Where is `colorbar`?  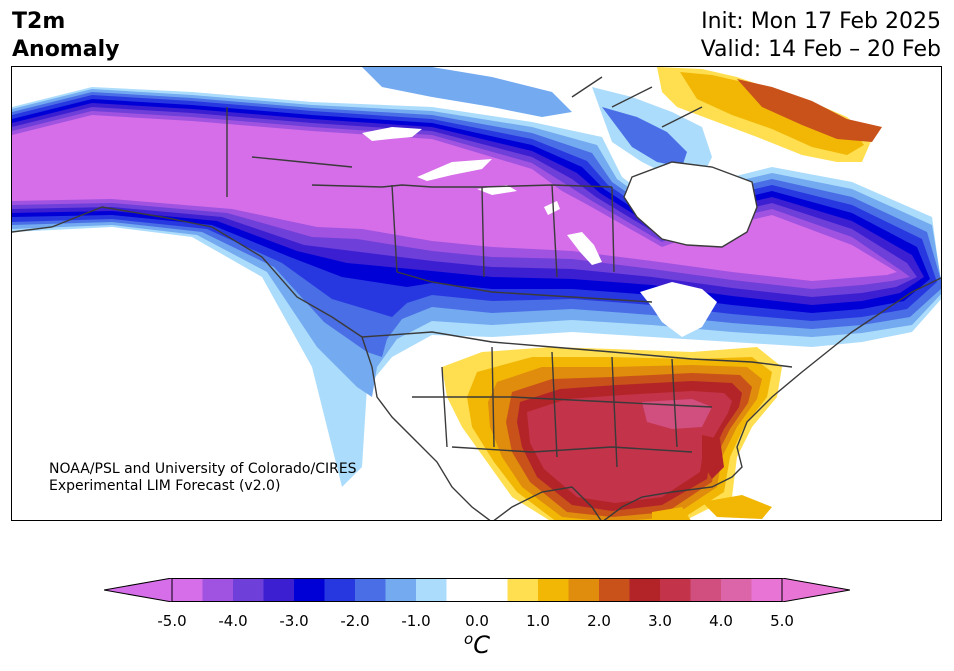
colorbar is located at coordinates (477, 590).